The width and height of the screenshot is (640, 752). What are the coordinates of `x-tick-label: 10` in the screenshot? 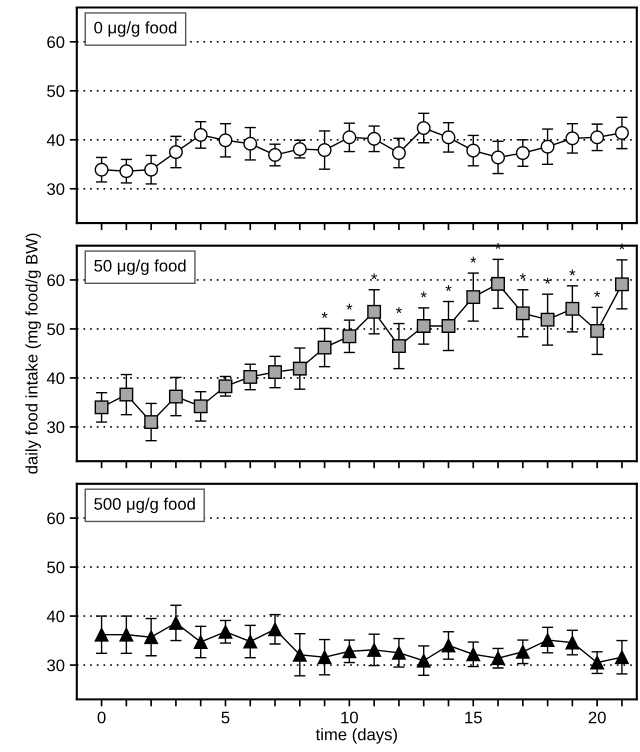 It's located at (349, 718).